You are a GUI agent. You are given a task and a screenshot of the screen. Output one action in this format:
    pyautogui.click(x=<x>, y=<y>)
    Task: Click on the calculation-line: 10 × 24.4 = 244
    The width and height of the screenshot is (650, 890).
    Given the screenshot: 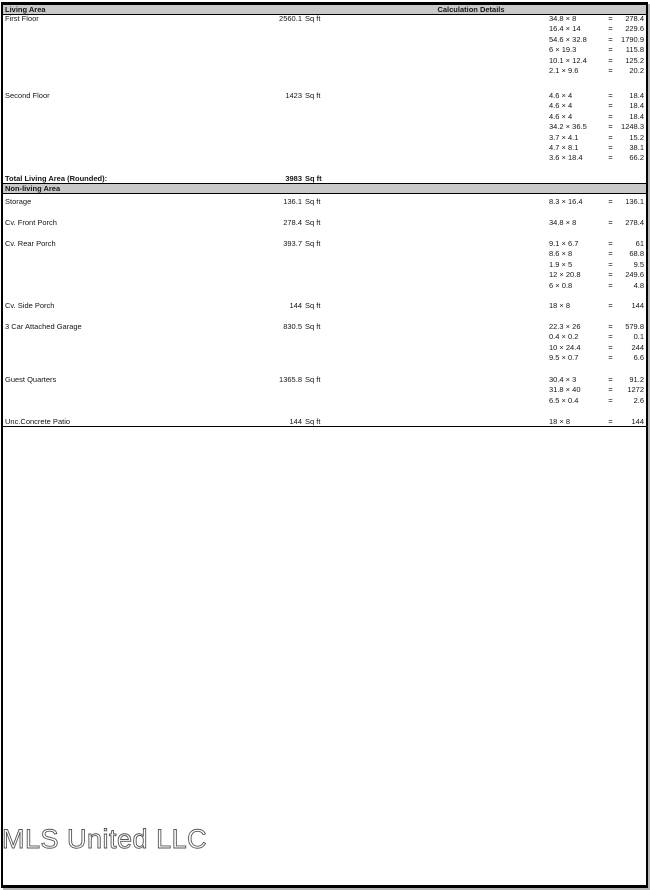 What is the action you would take?
    pyautogui.click(x=596, y=348)
    